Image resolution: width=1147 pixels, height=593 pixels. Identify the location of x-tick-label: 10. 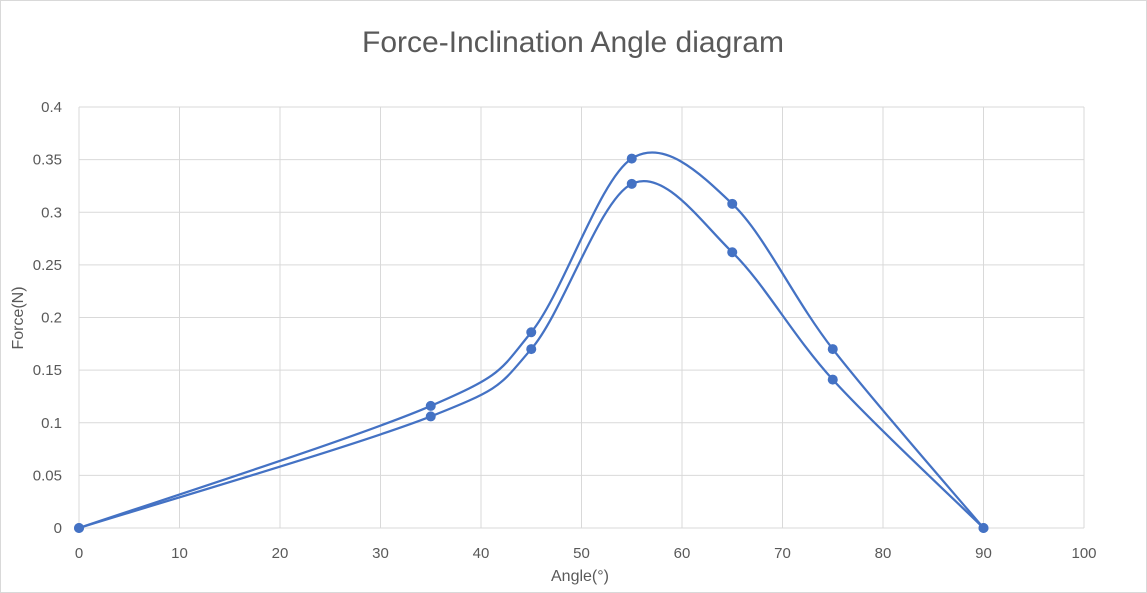
(179, 553).